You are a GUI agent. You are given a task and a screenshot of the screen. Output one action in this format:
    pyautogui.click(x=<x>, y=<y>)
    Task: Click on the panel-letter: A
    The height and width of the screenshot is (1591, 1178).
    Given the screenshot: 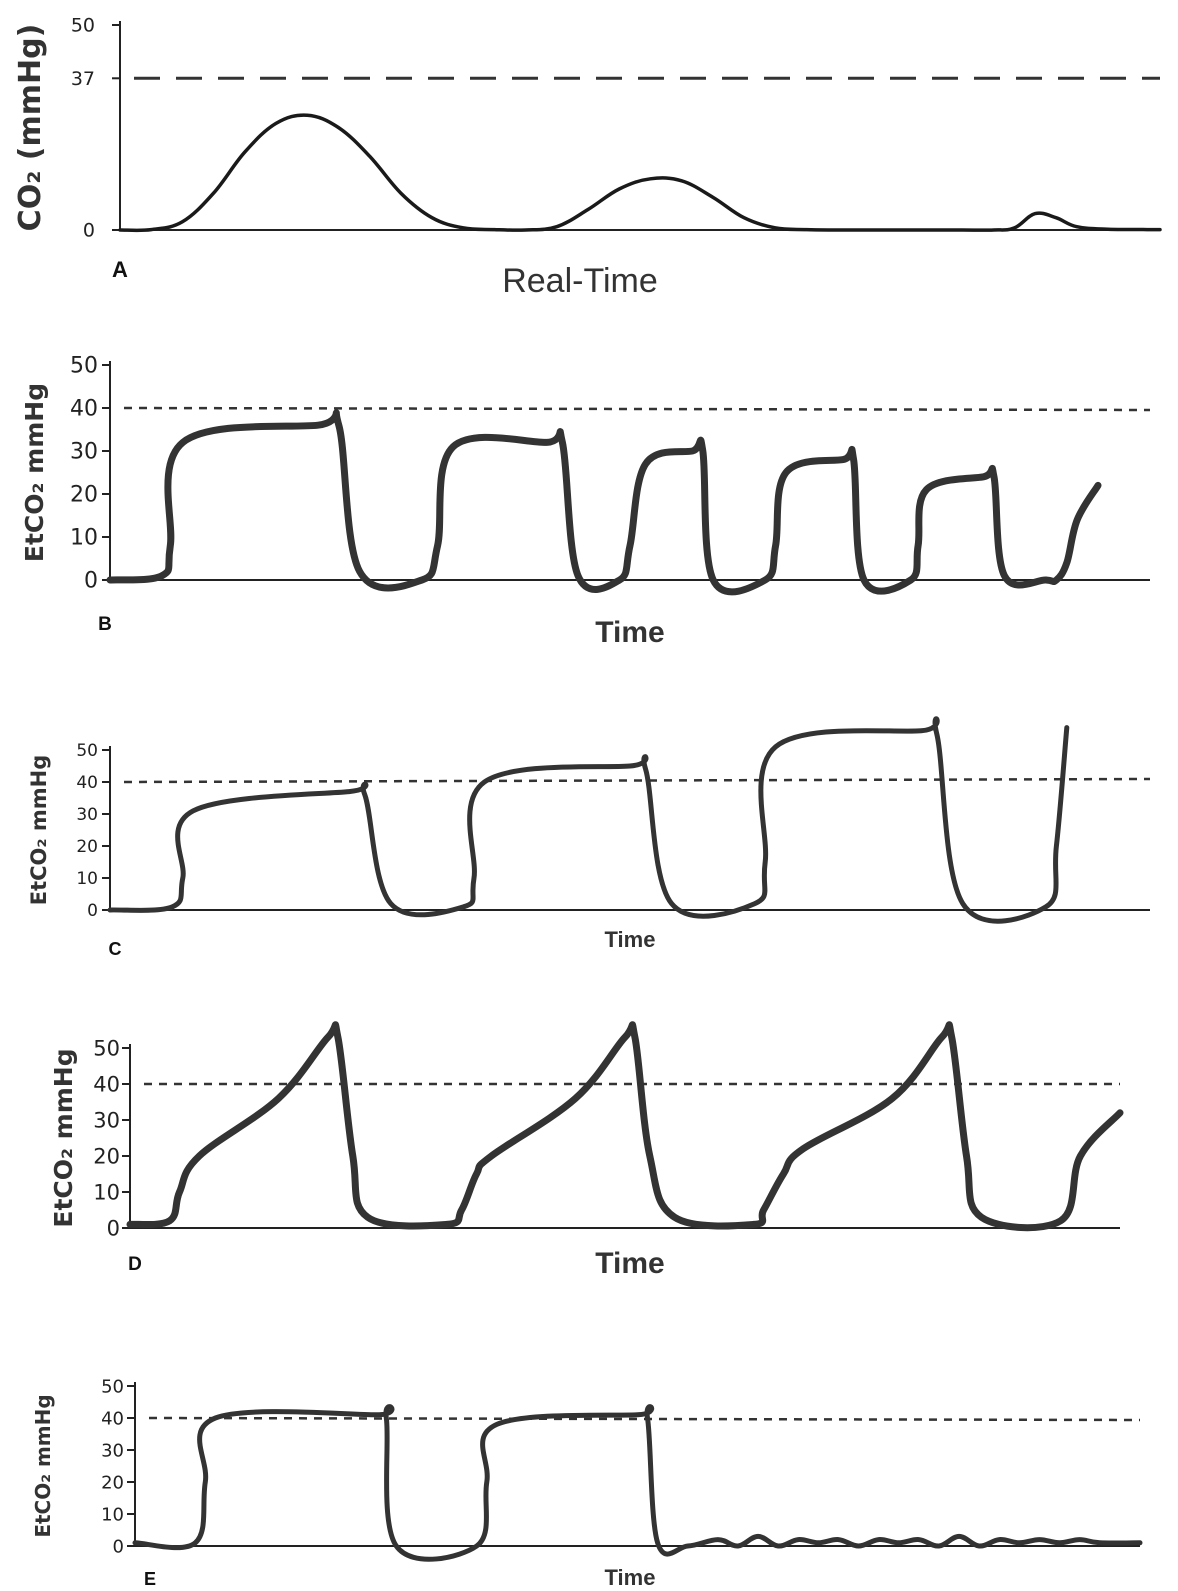 What is the action you would take?
    pyautogui.click(x=120, y=269)
    